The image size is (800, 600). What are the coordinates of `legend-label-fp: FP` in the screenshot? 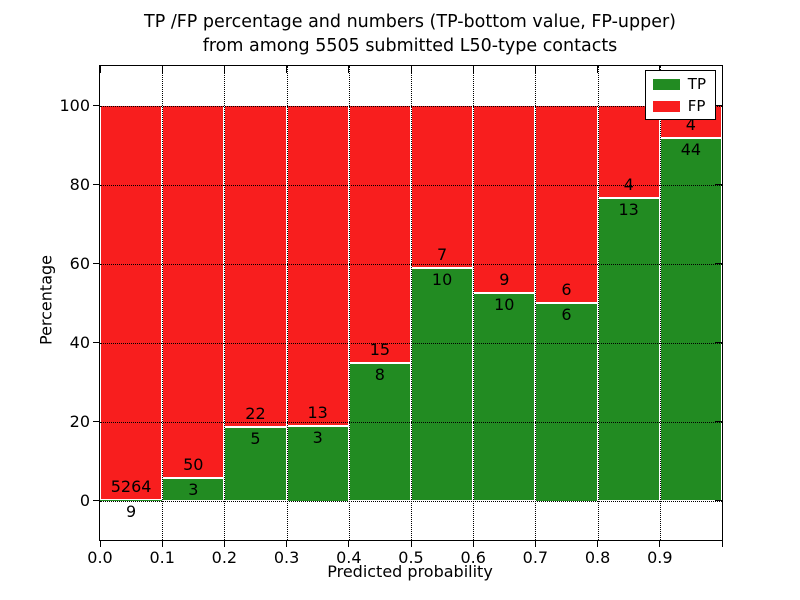 It's located at (696, 106).